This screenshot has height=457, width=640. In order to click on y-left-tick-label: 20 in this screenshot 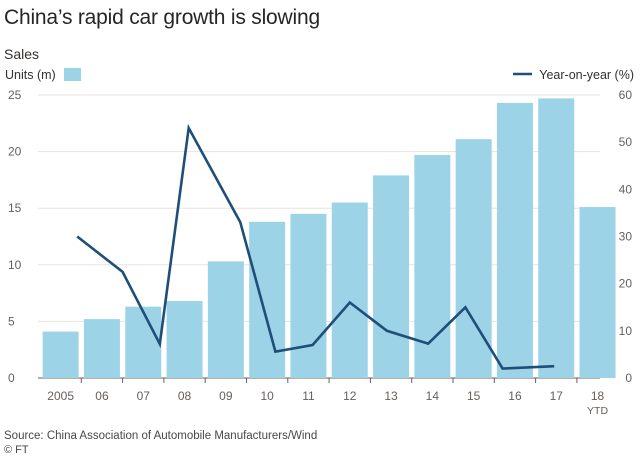, I will do `click(15, 152)`.